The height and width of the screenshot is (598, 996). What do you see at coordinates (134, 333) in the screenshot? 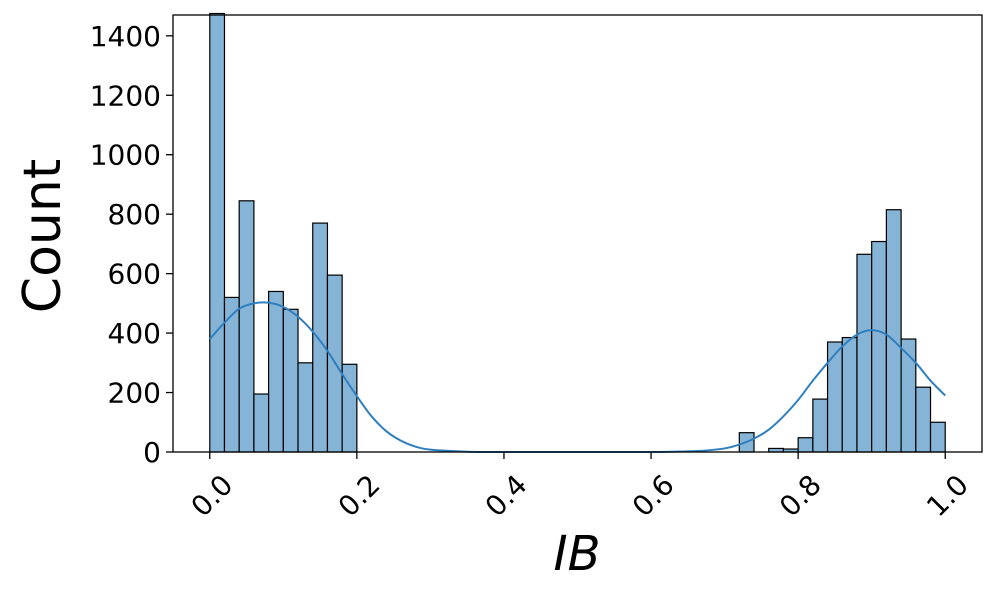
I see `y-tick-label: 400` at bounding box center [134, 333].